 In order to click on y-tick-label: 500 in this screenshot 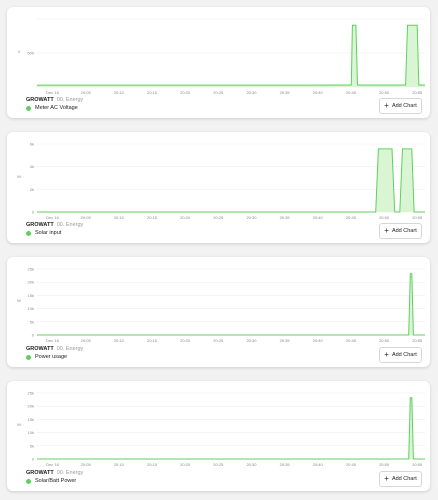, I will do `click(30, 53)`.